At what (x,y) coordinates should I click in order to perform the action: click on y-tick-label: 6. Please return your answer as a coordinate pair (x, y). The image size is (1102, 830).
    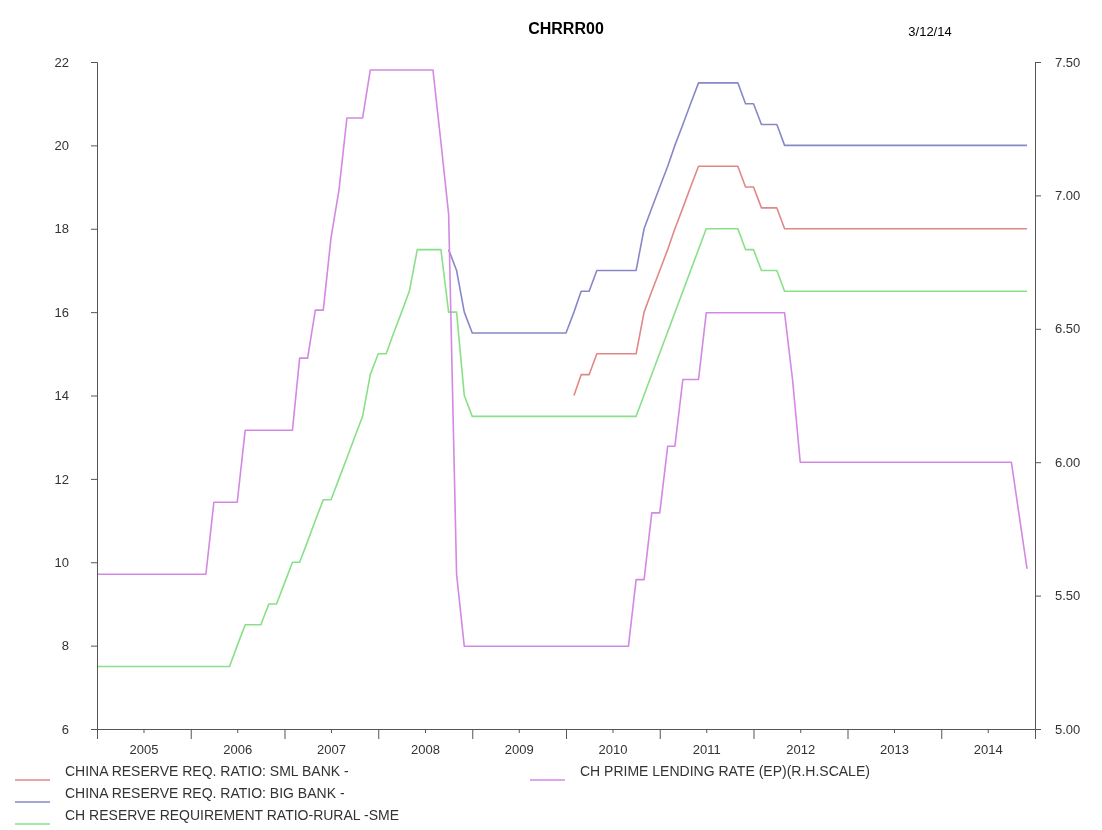
    Looking at the image, I should click on (65, 729).